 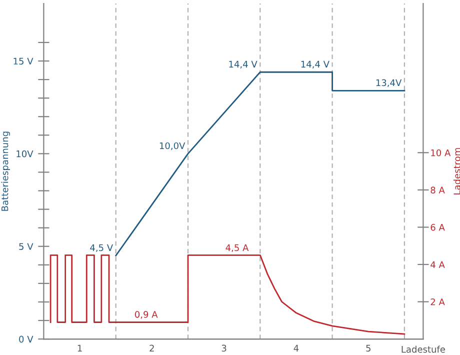 What do you see at coordinates (24, 61) in the screenshot?
I see `y-tick-label: 15 V` at bounding box center [24, 61].